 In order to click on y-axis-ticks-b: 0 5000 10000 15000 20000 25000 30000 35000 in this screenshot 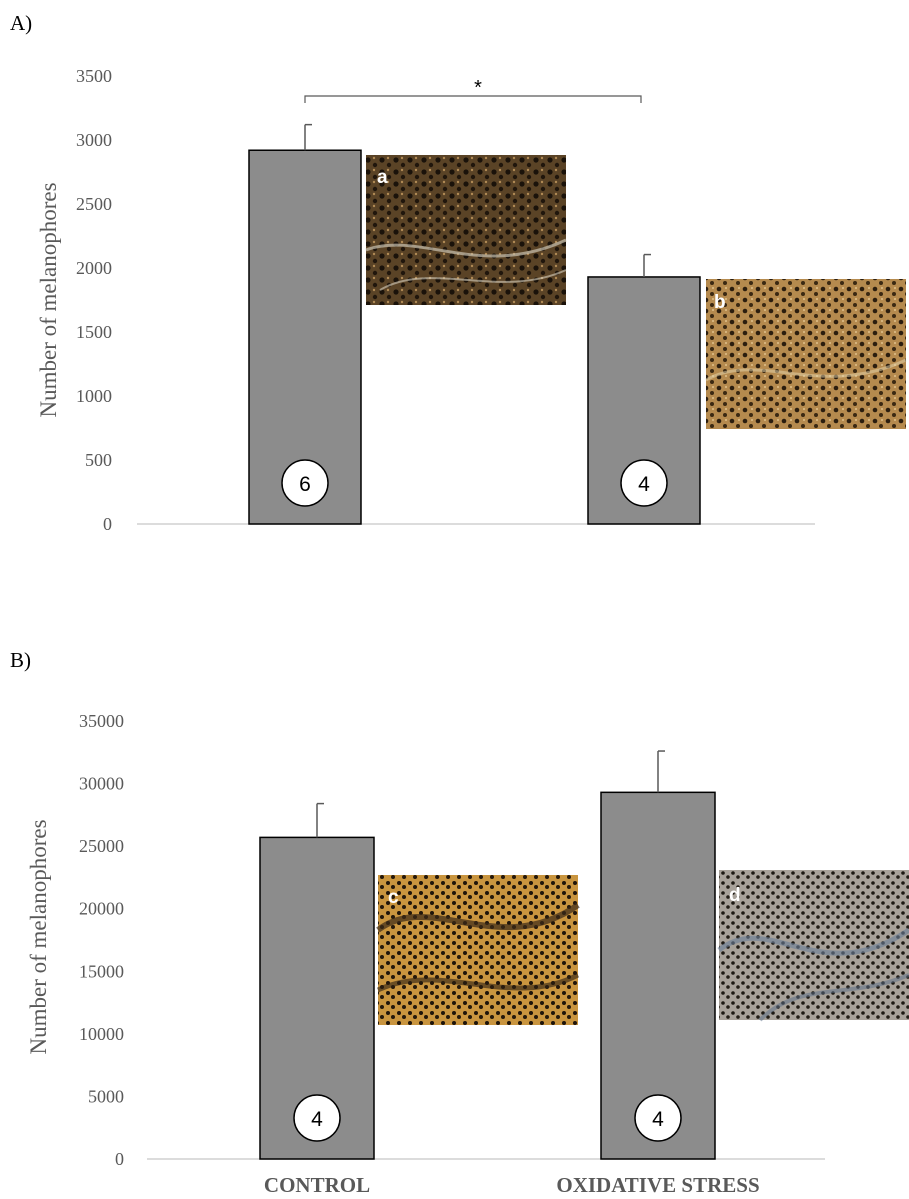, I will do `click(101, 940)`.